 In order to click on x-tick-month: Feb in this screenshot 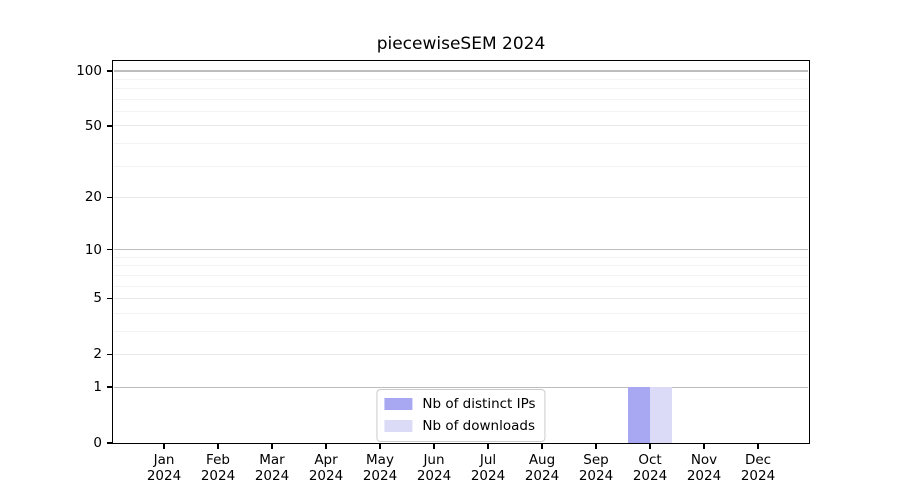, I will do `click(218, 460)`.